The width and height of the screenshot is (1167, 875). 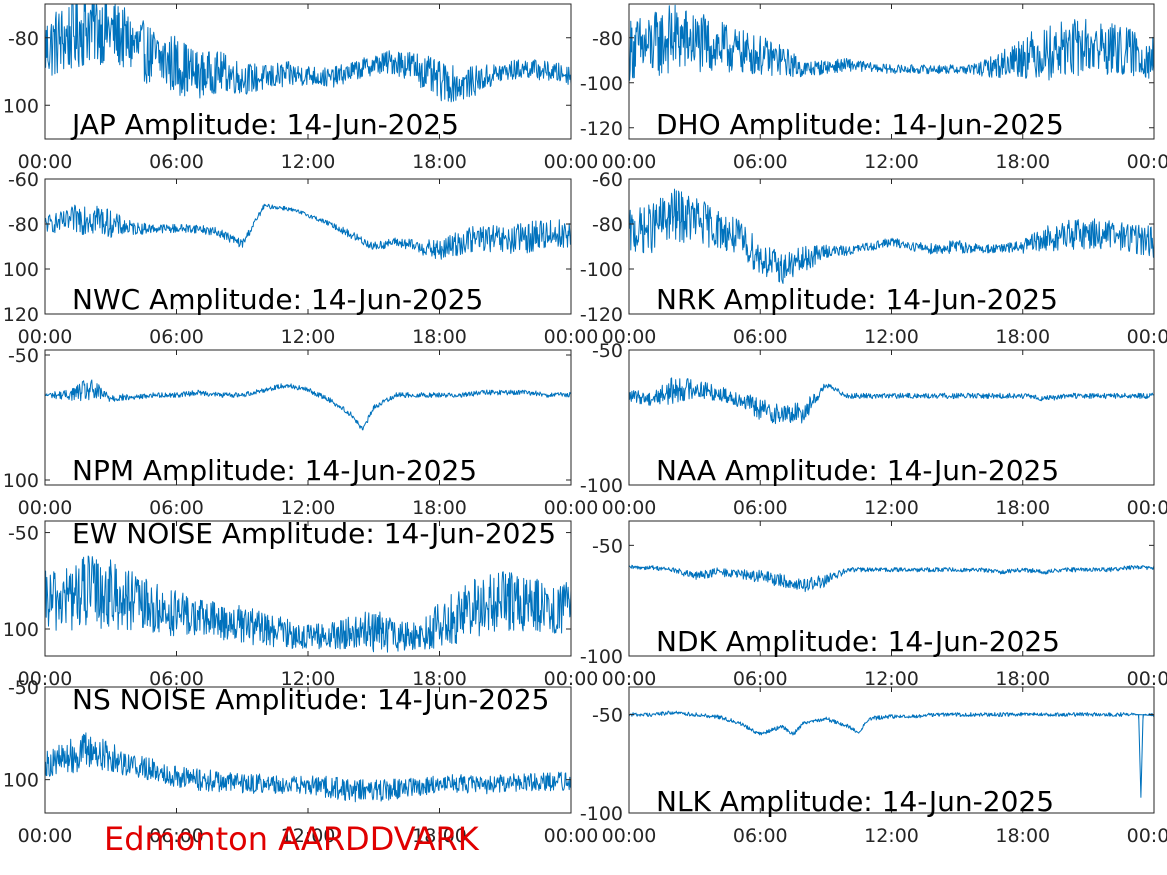 I want to click on station-label: Edmonton AARDDVARK, so click(x=291, y=839).